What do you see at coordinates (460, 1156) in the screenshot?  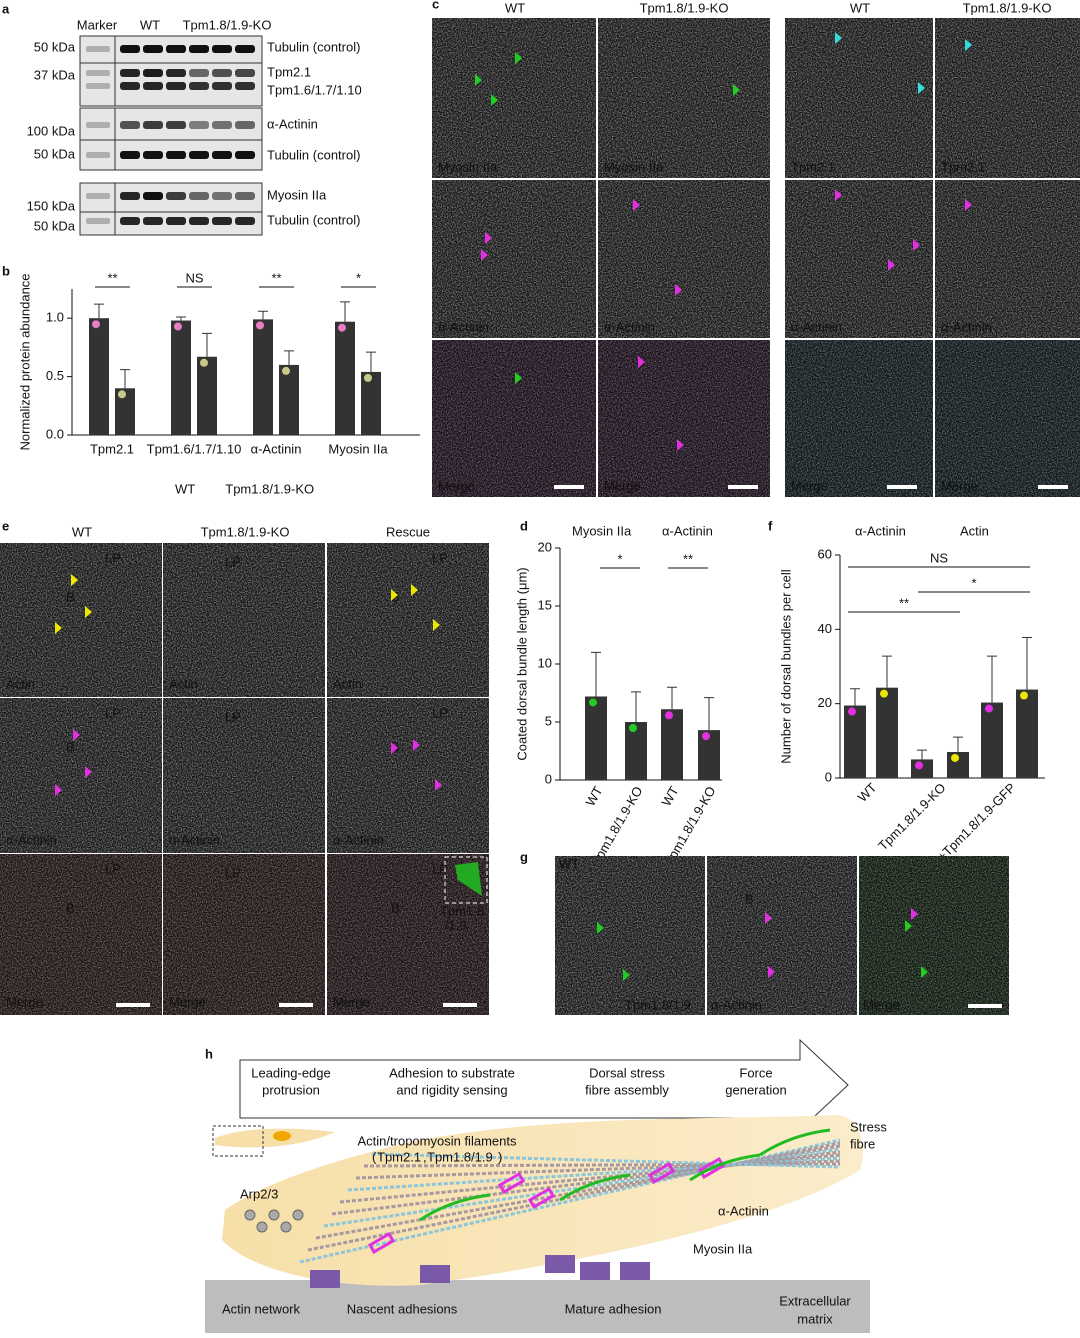 I see `filament-key: Tpm1.8/1.9` at bounding box center [460, 1156].